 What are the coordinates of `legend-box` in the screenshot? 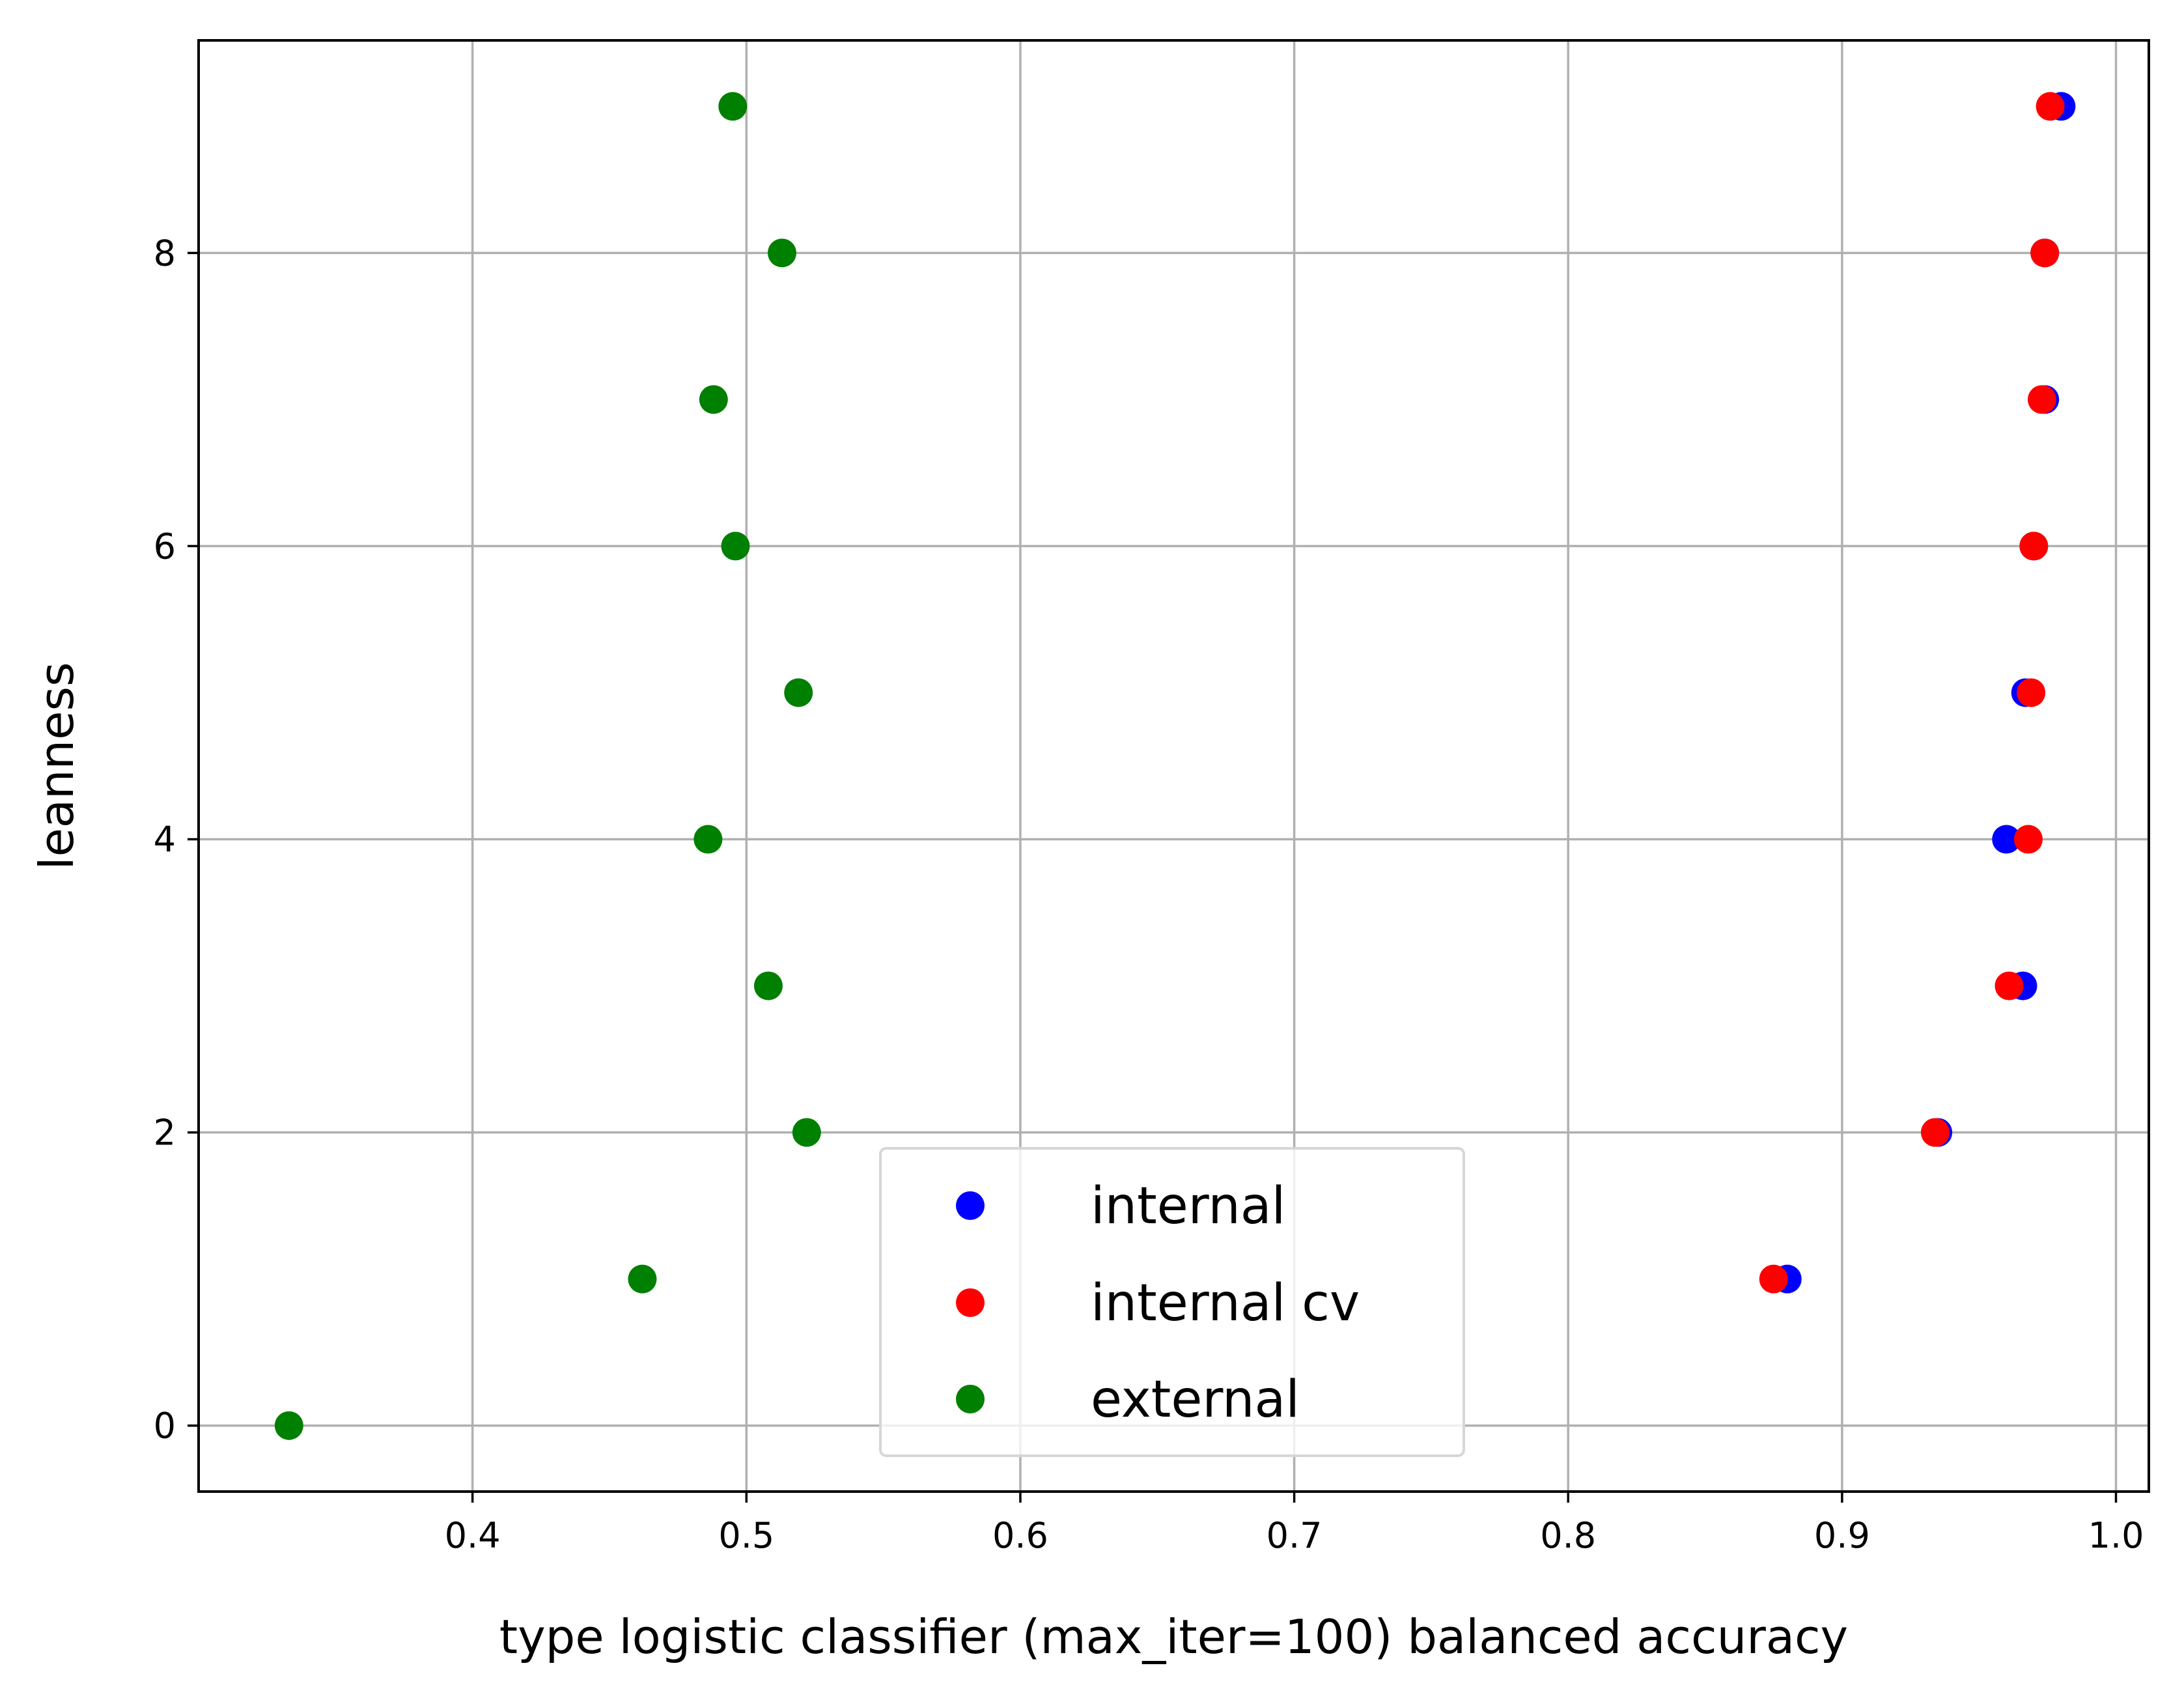 It's located at (1172, 1302).